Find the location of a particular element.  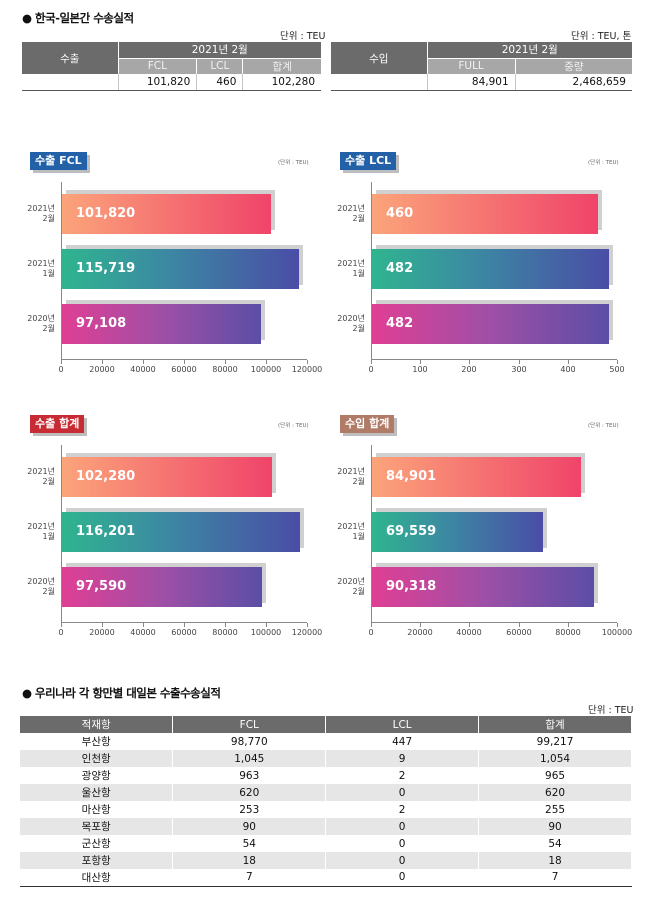

chart-bar: 97,590 is located at coordinates (162, 587).